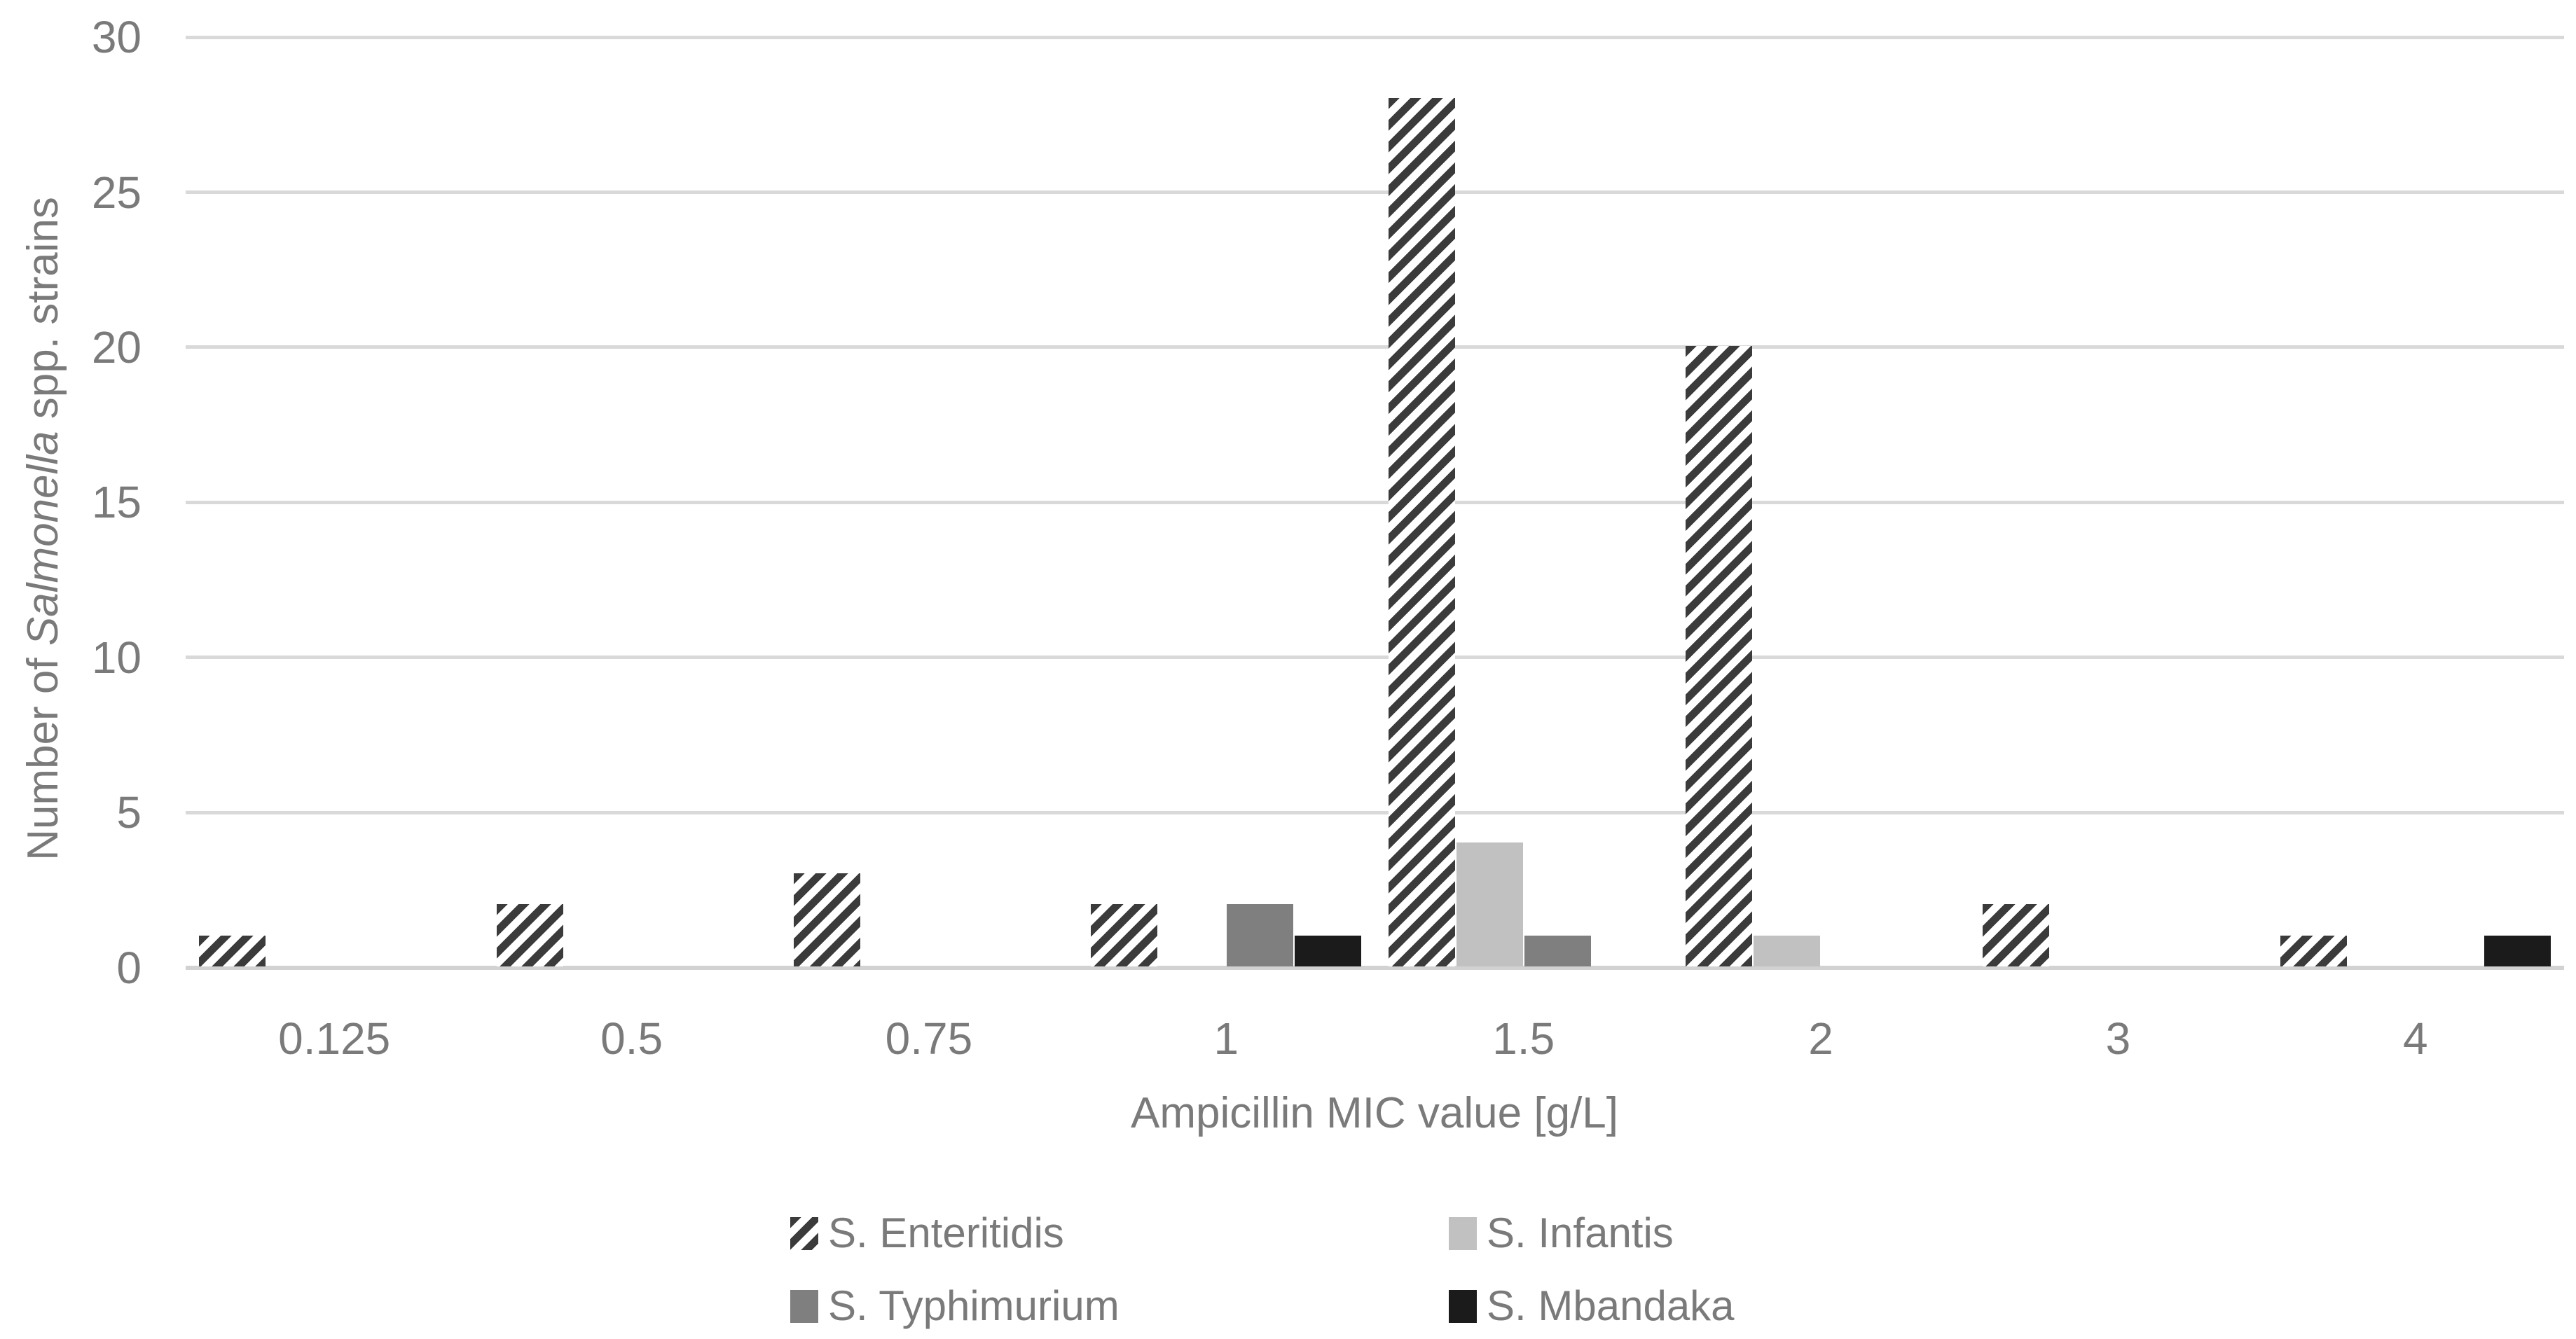  What do you see at coordinates (1557, 950) in the screenshot?
I see `bar-typhimurium-1.5` at bounding box center [1557, 950].